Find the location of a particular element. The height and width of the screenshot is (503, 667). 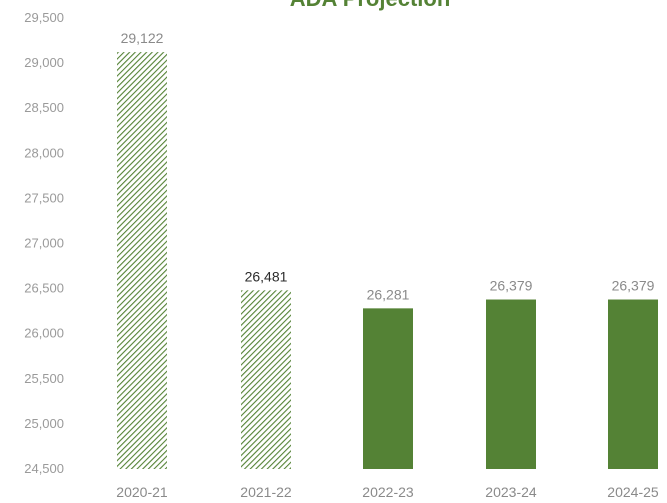

y-tick-label: 27,500 is located at coordinates (44, 197).